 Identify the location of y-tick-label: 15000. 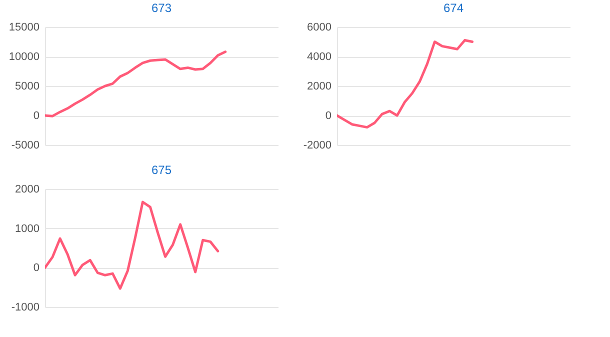
(24, 28).